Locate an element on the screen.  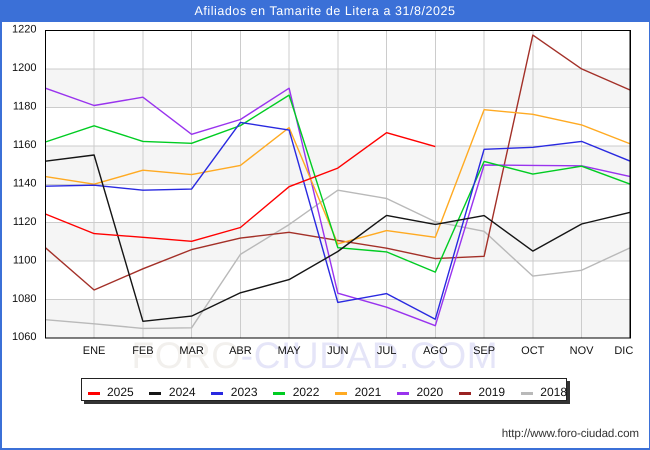
svg-text: 1060 is located at coordinates (24, 337).